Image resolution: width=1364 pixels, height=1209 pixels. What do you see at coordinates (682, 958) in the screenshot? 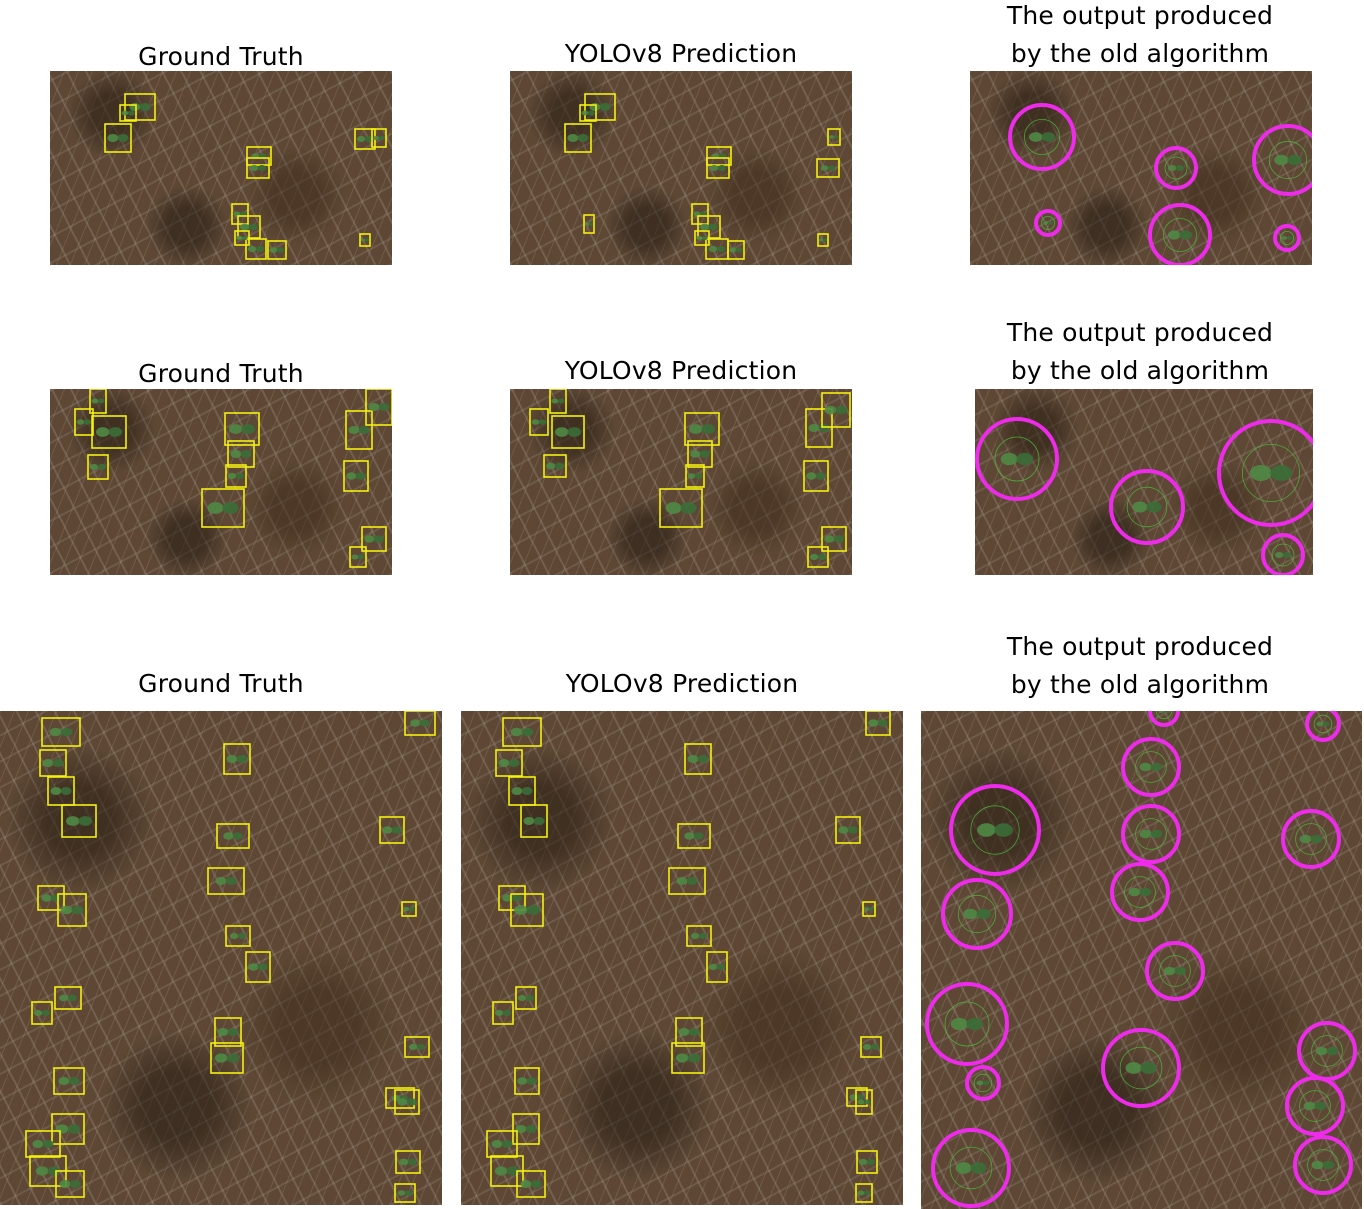
I see `image-yolo-row3` at bounding box center [682, 958].